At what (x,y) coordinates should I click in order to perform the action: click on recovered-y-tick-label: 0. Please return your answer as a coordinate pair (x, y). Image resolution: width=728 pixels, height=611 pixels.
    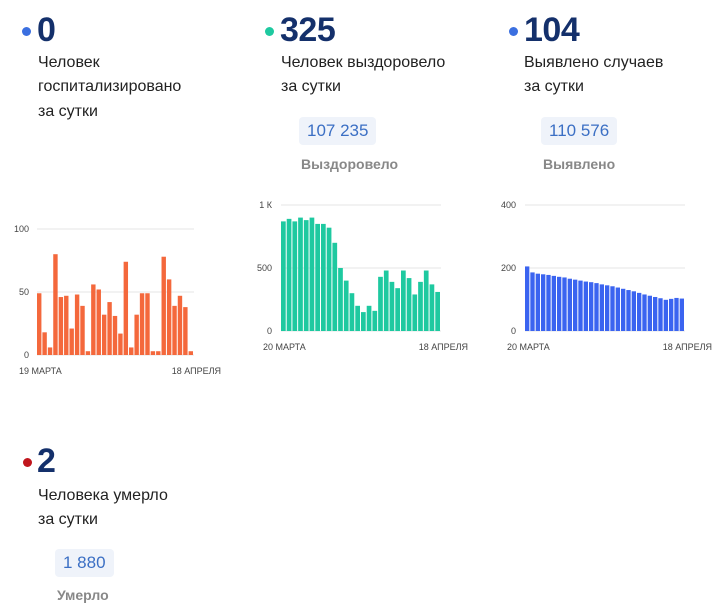
    Looking at the image, I should click on (269, 331).